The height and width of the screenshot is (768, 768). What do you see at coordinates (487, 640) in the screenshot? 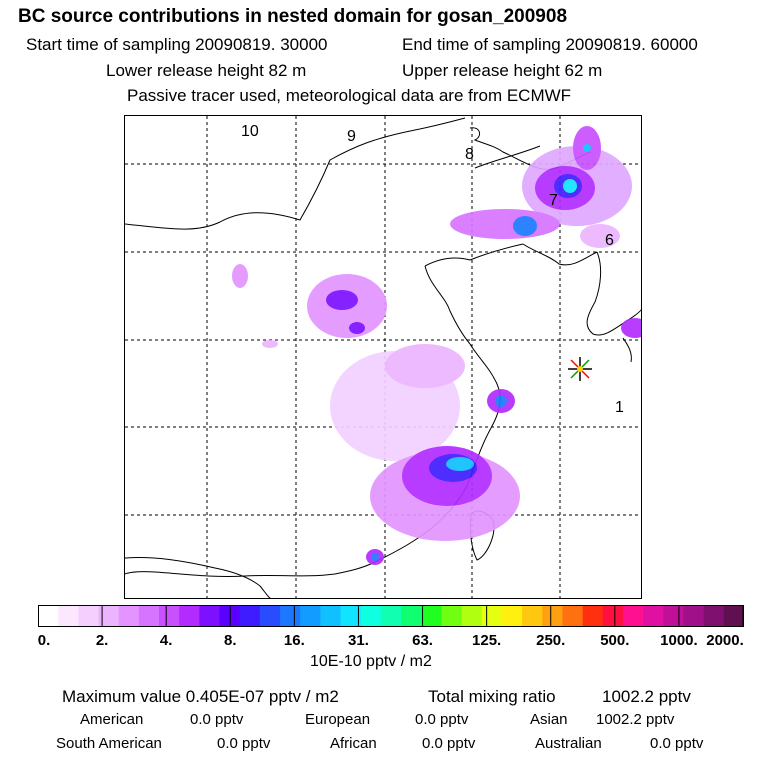
I see `colorbar-tick-label: 125.` at bounding box center [487, 640].